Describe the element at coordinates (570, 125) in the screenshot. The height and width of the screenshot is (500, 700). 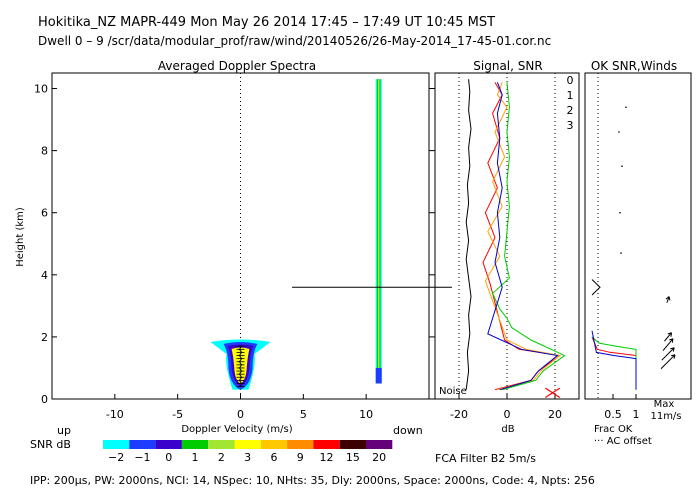
I see `snr-legend-entry: 3` at that location.